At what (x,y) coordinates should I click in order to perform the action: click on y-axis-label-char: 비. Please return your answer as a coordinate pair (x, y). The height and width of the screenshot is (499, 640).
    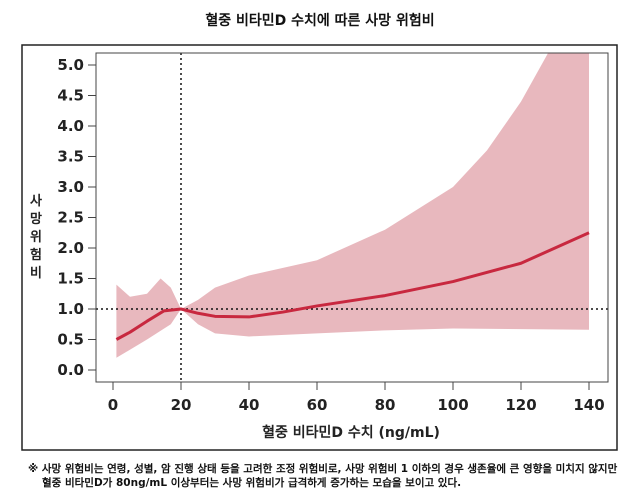
    Looking at the image, I should click on (36, 273).